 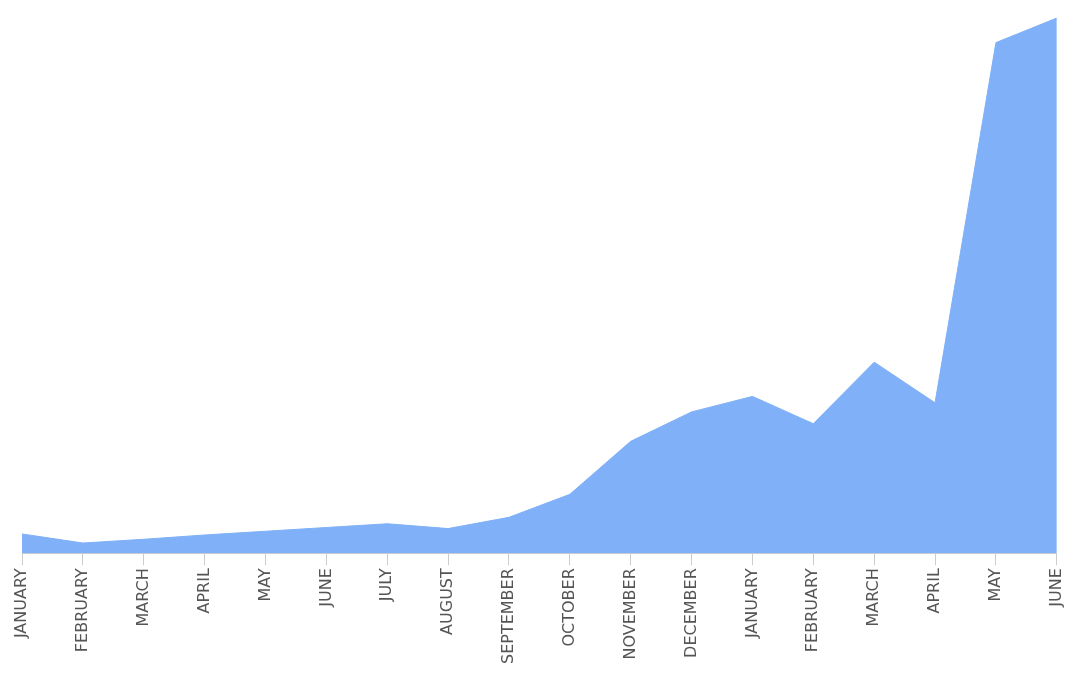 What do you see at coordinates (386, 585) in the screenshot?
I see `x-tick-label: JULY` at bounding box center [386, 585].